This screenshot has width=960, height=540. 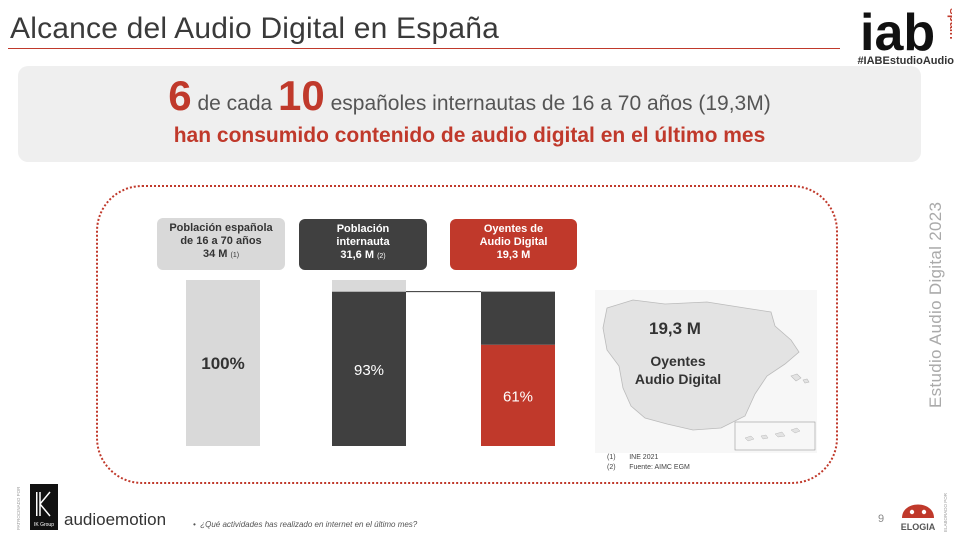 What do you see at coordinates (800, 378) in the screenshot?
I see `balearic-islands-shape` at bounding box center [800, 378].